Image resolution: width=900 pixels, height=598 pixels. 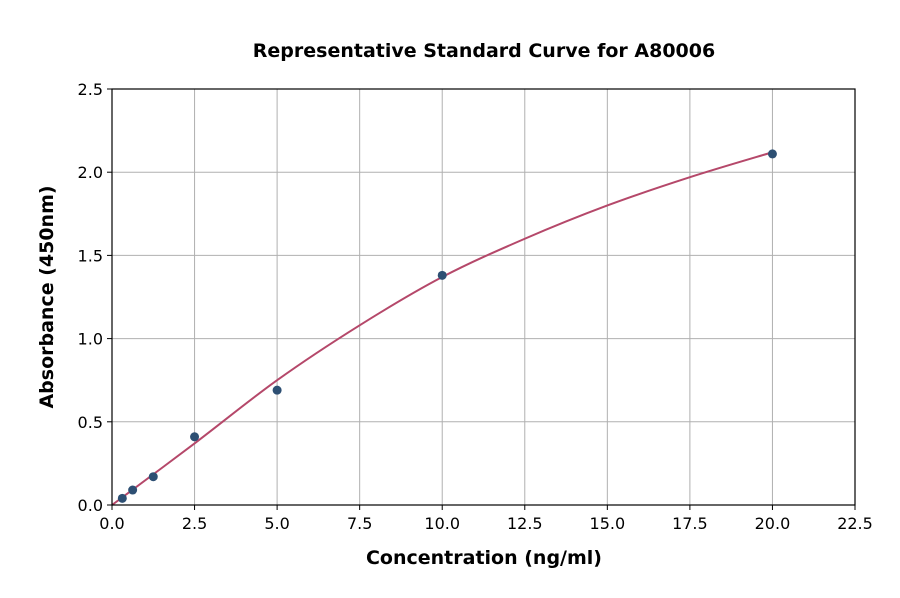 I want to click on x-tick-label: 7.5, so click(x=359, y=523).